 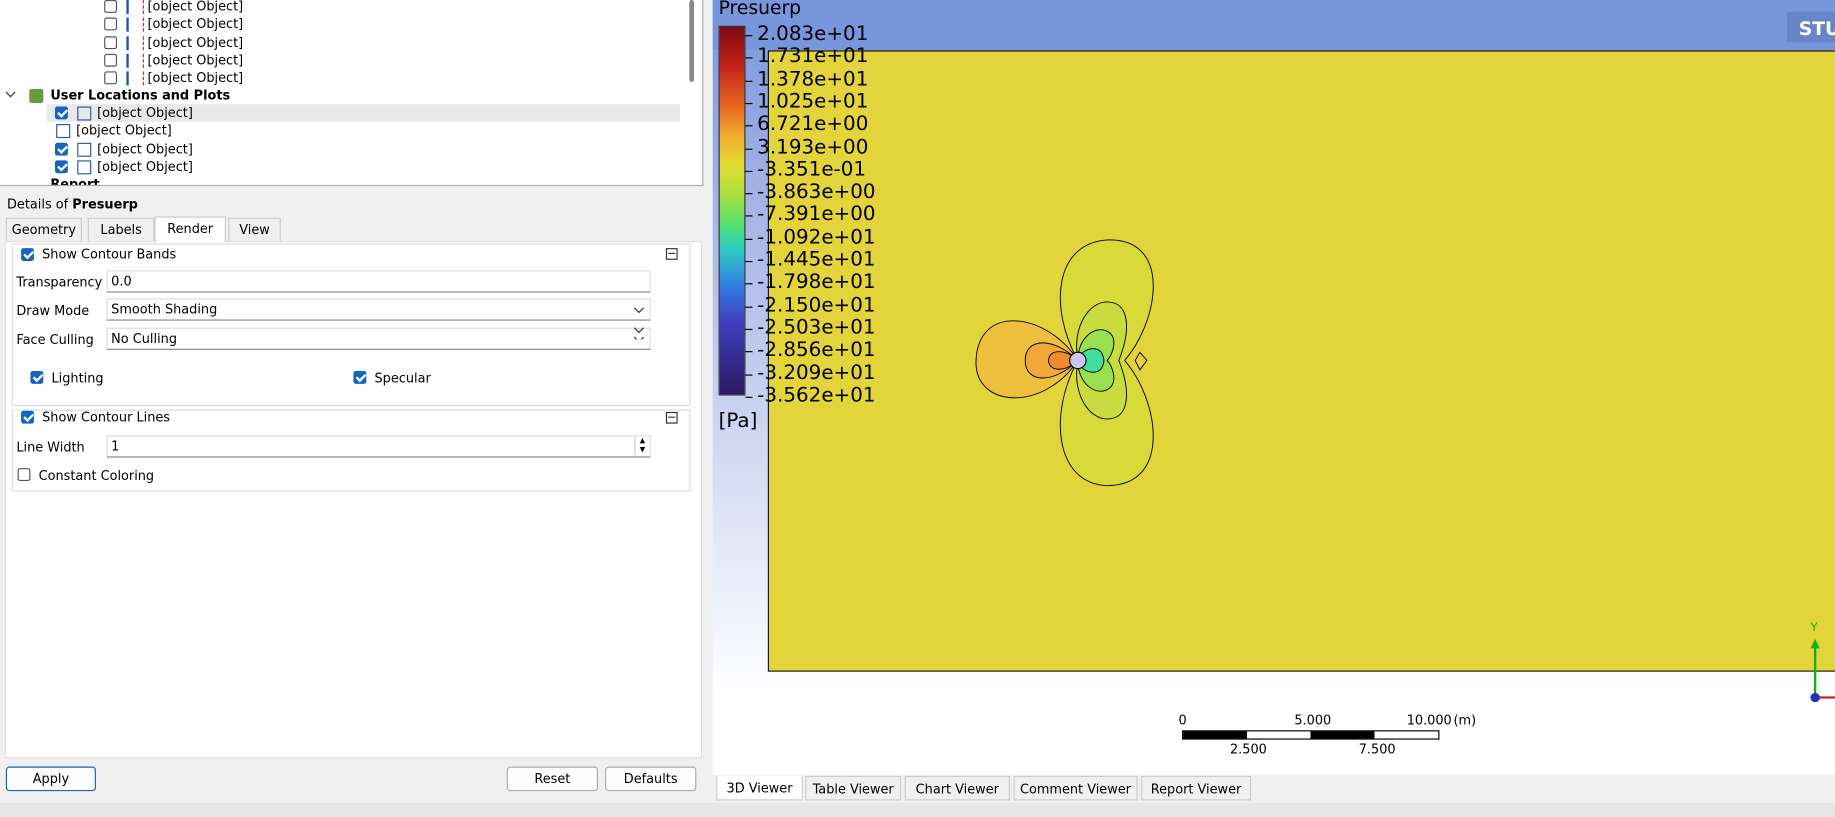 What do you see at coordinates (816, 282) in the screenshot?
I see `legend-label: -1.798e+01` at bounding box center [816, 282].